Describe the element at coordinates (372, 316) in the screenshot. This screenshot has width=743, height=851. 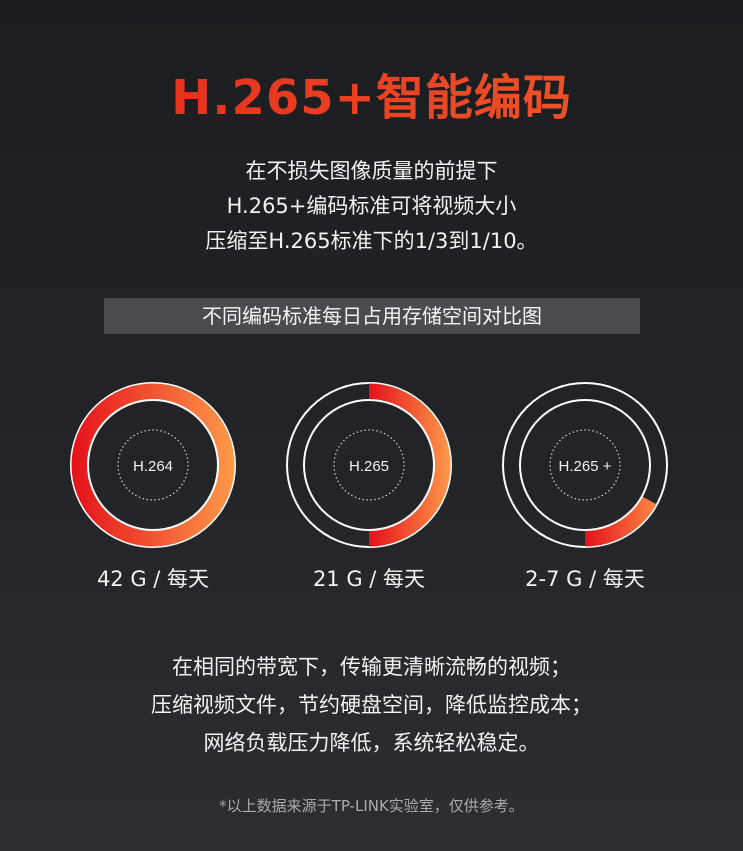
I see `chart-banner: 不同编码标准每日占用存储空间对比图` at that location.